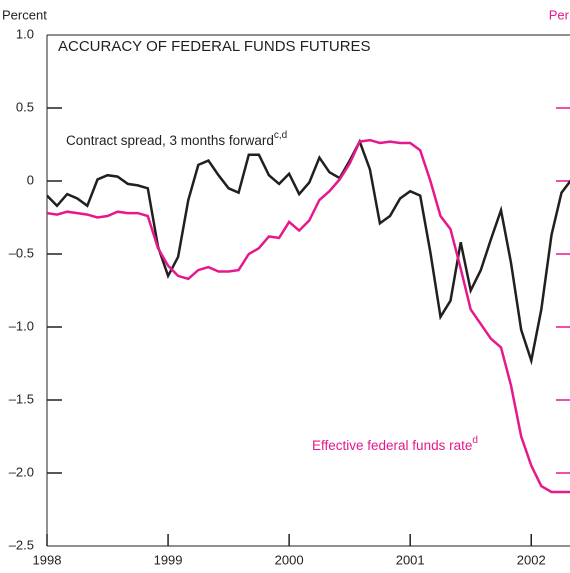  Describe the element at coordinates (21, 325) in the screenshot. I see `y-tick-label: –1.0` at that location.